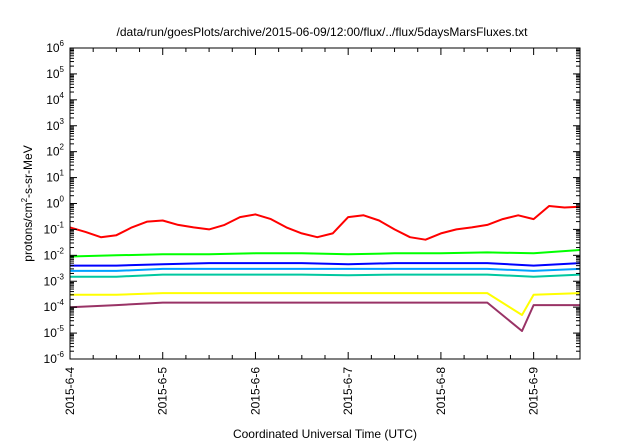 This screenshot has width=640, height=448. What do you see at coordinates (54, 254) in the screenshot?
I see `y-tick-label: 10⁻²` at bounding box center [54, 254].